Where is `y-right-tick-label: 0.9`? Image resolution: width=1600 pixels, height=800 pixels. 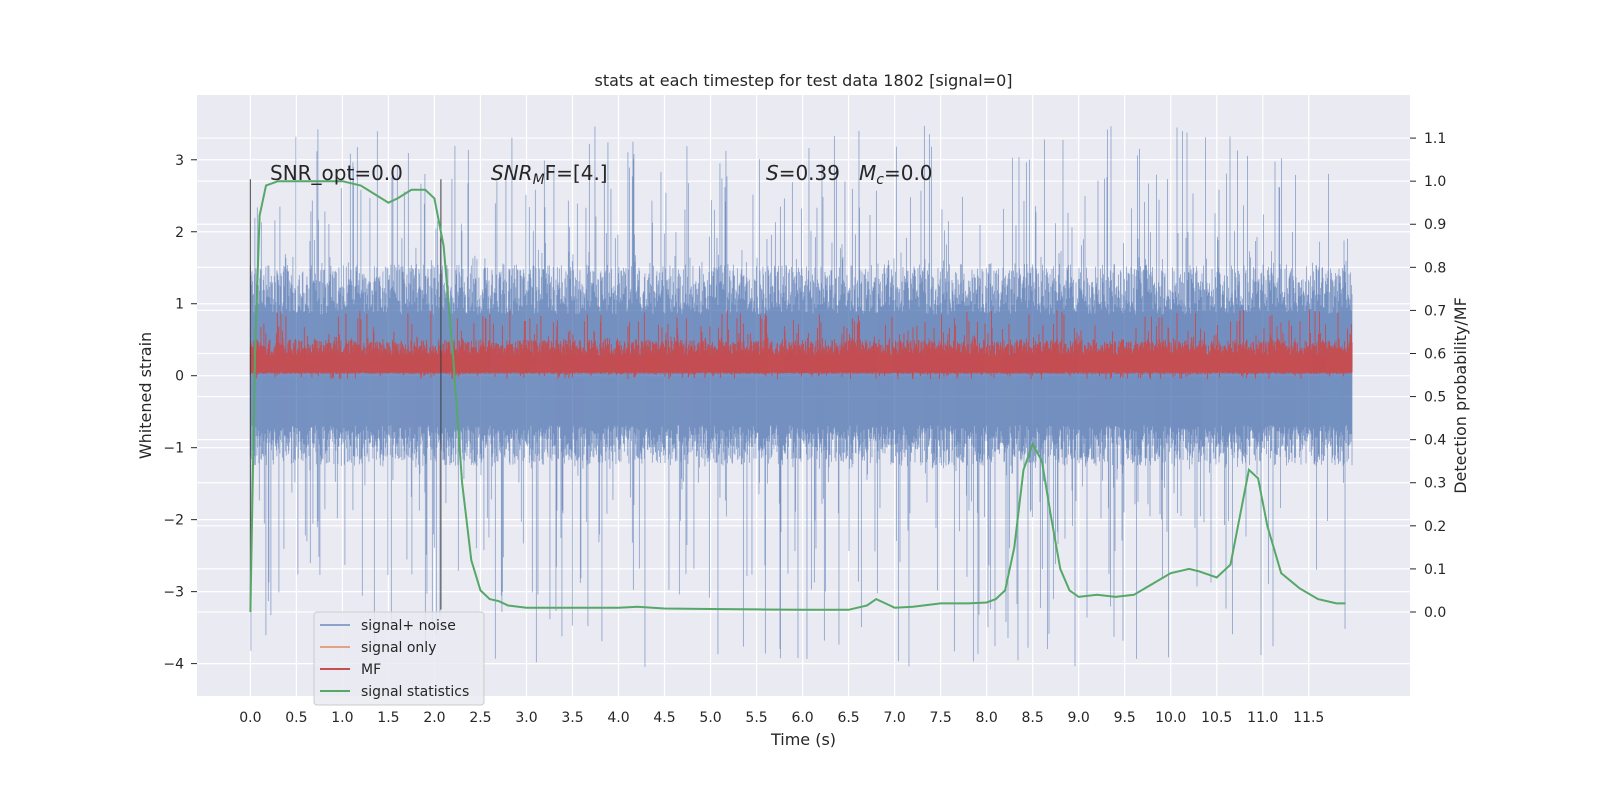 y-right-tick-label: 0.9 is located at coordinates (1435, 225).